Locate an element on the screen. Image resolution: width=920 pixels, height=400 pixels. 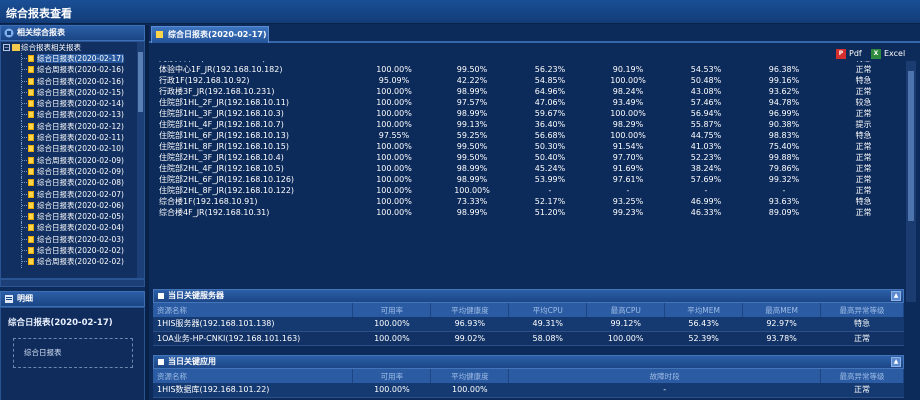
tree-item: 综合日报表(2020-02-02) is located at coordinates (72, 251).